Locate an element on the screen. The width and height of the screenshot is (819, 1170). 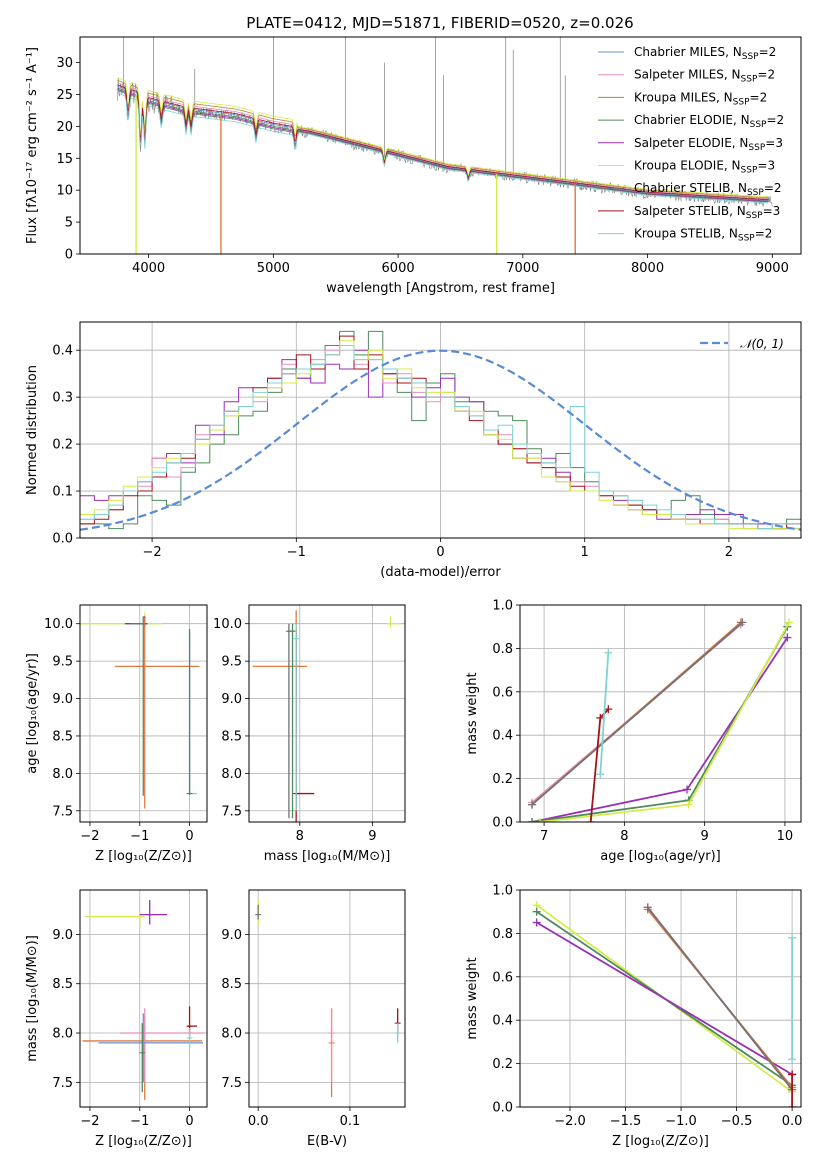
gaussian-curve is located at coordinates (440, 440).